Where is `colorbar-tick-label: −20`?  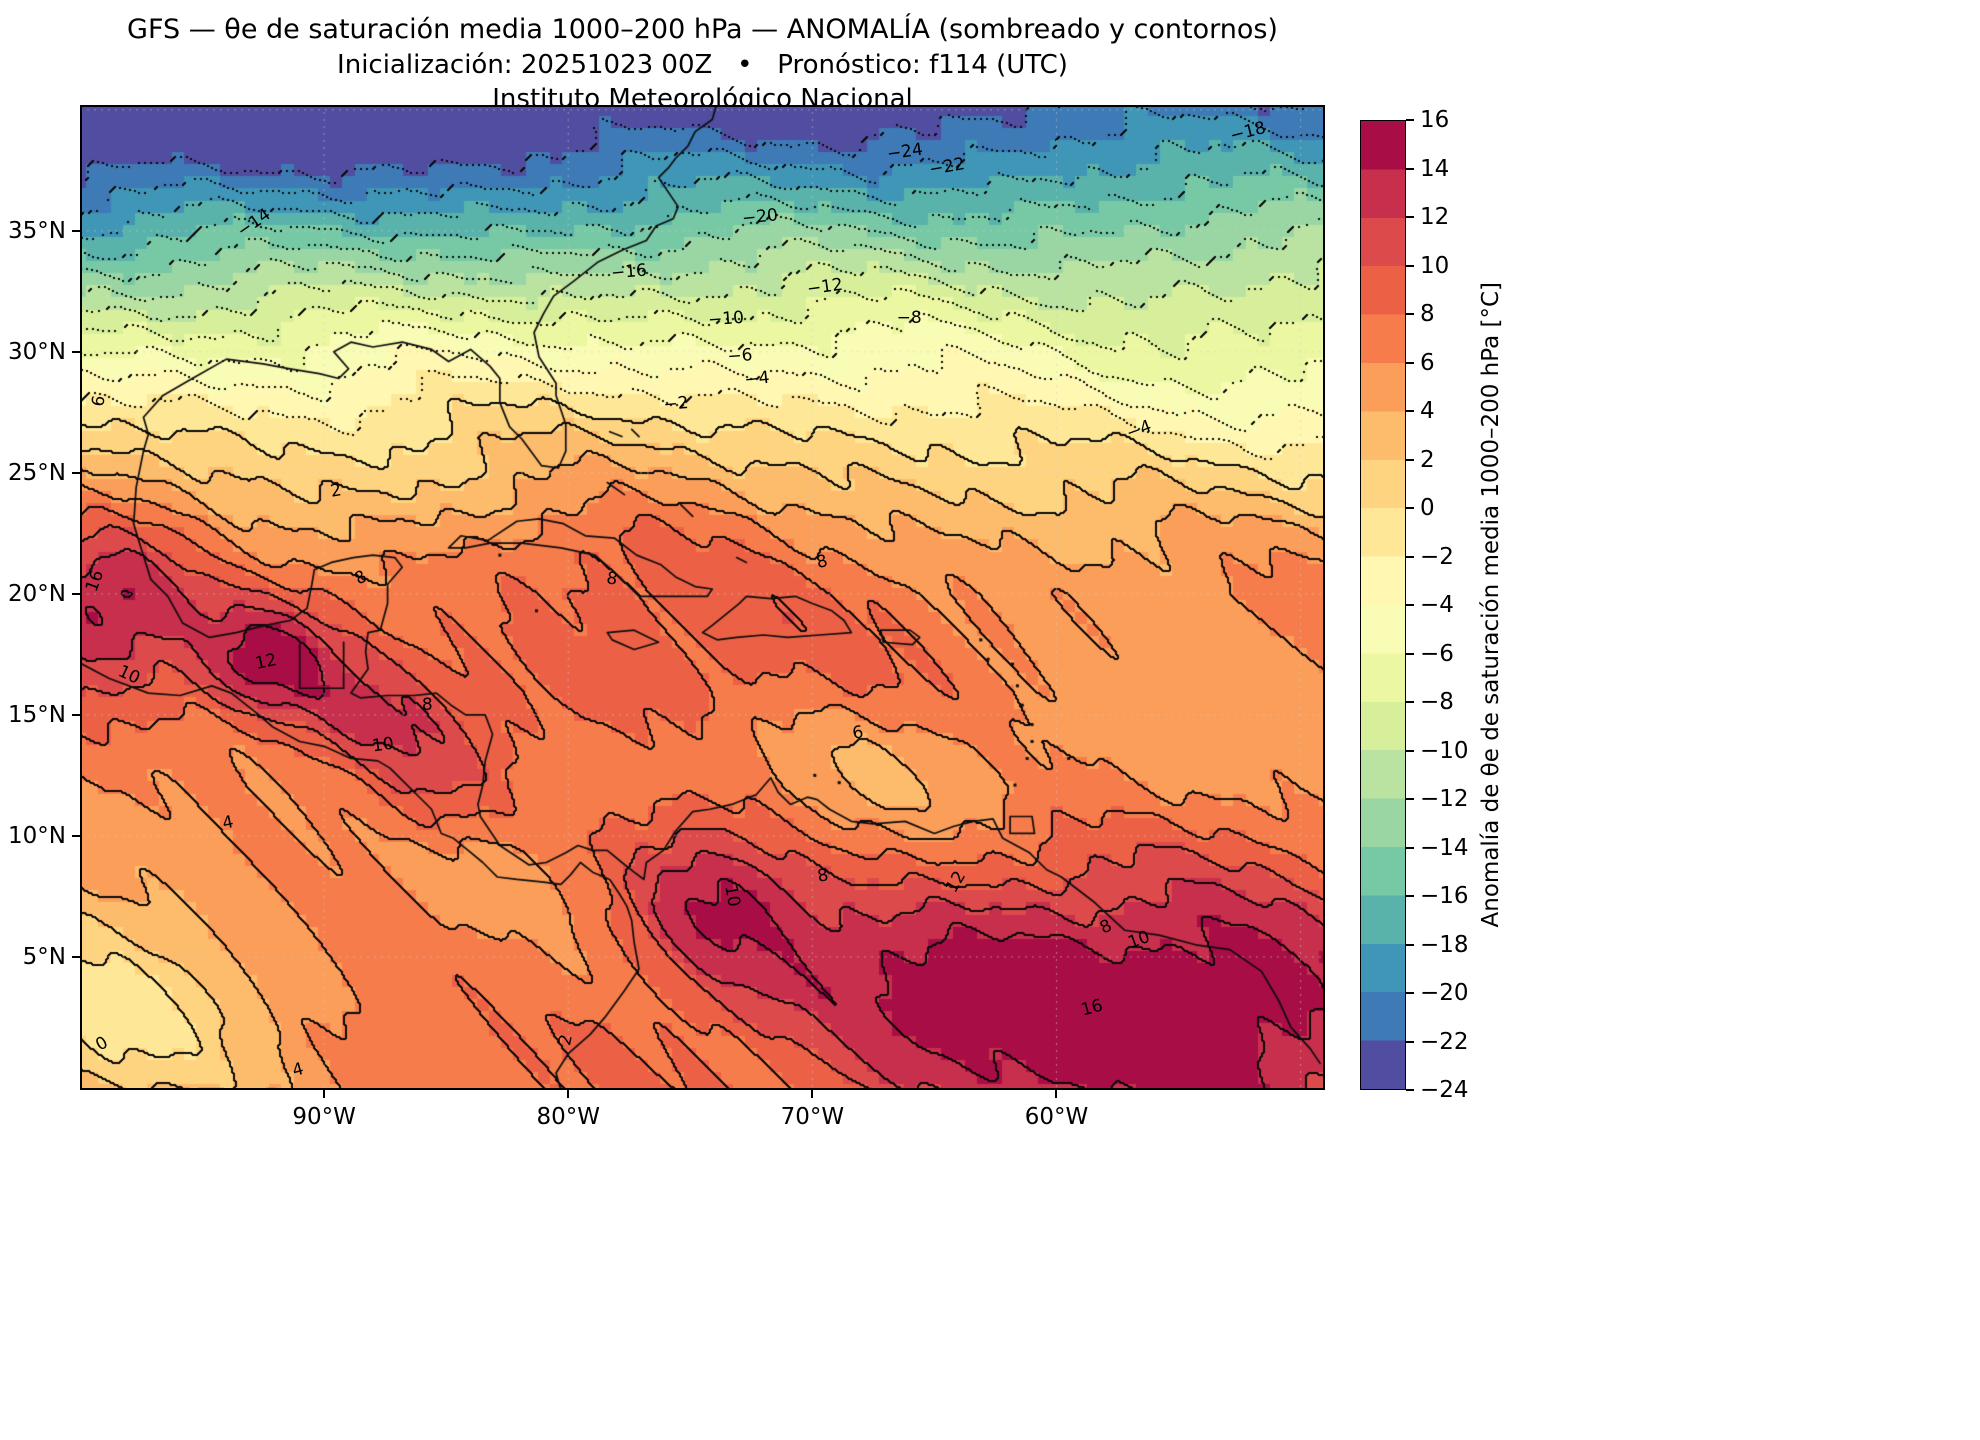 colorbar-tick-label: −20 is located at coordinates (1444, 993).